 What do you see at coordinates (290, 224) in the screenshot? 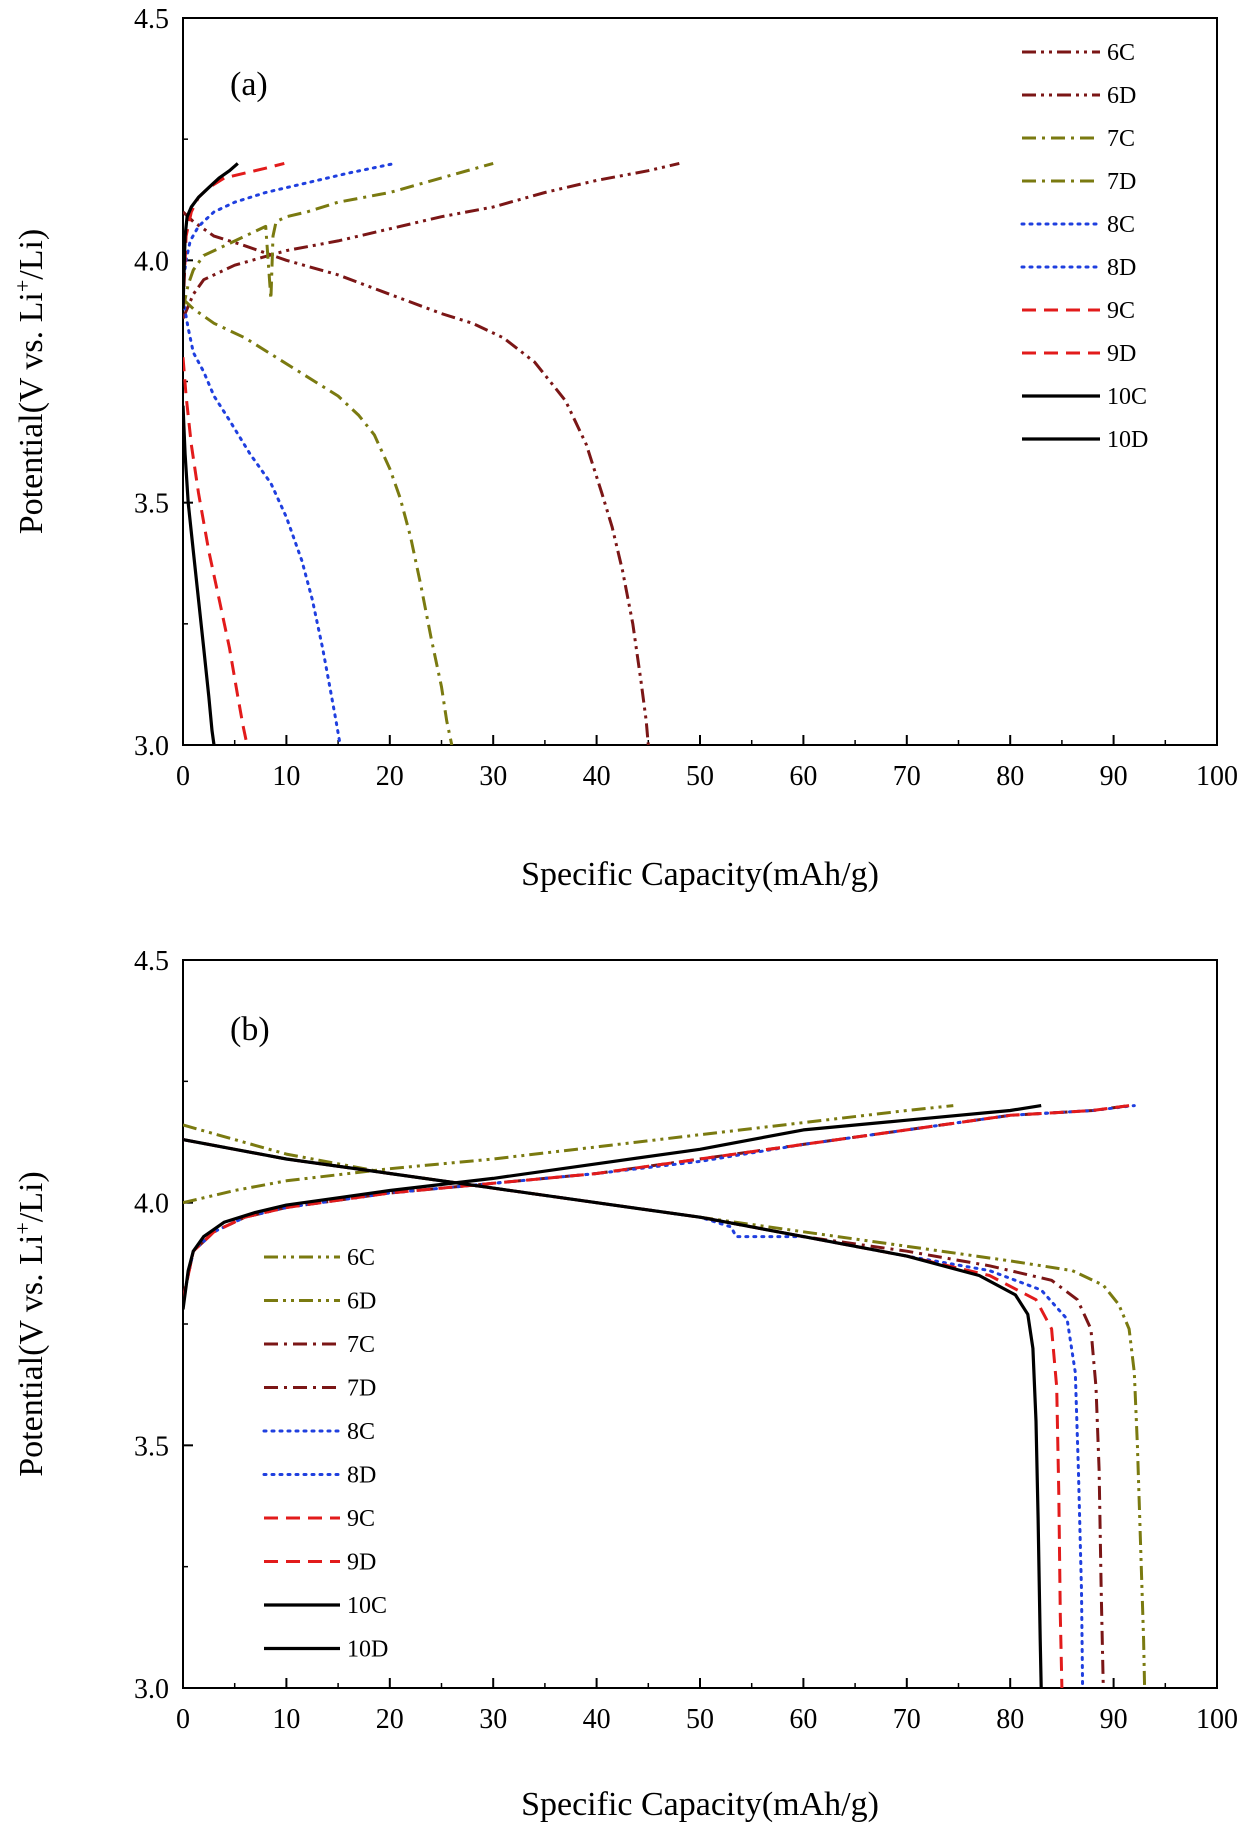
I see `series-line-8C` at bounding box center [290, 224].